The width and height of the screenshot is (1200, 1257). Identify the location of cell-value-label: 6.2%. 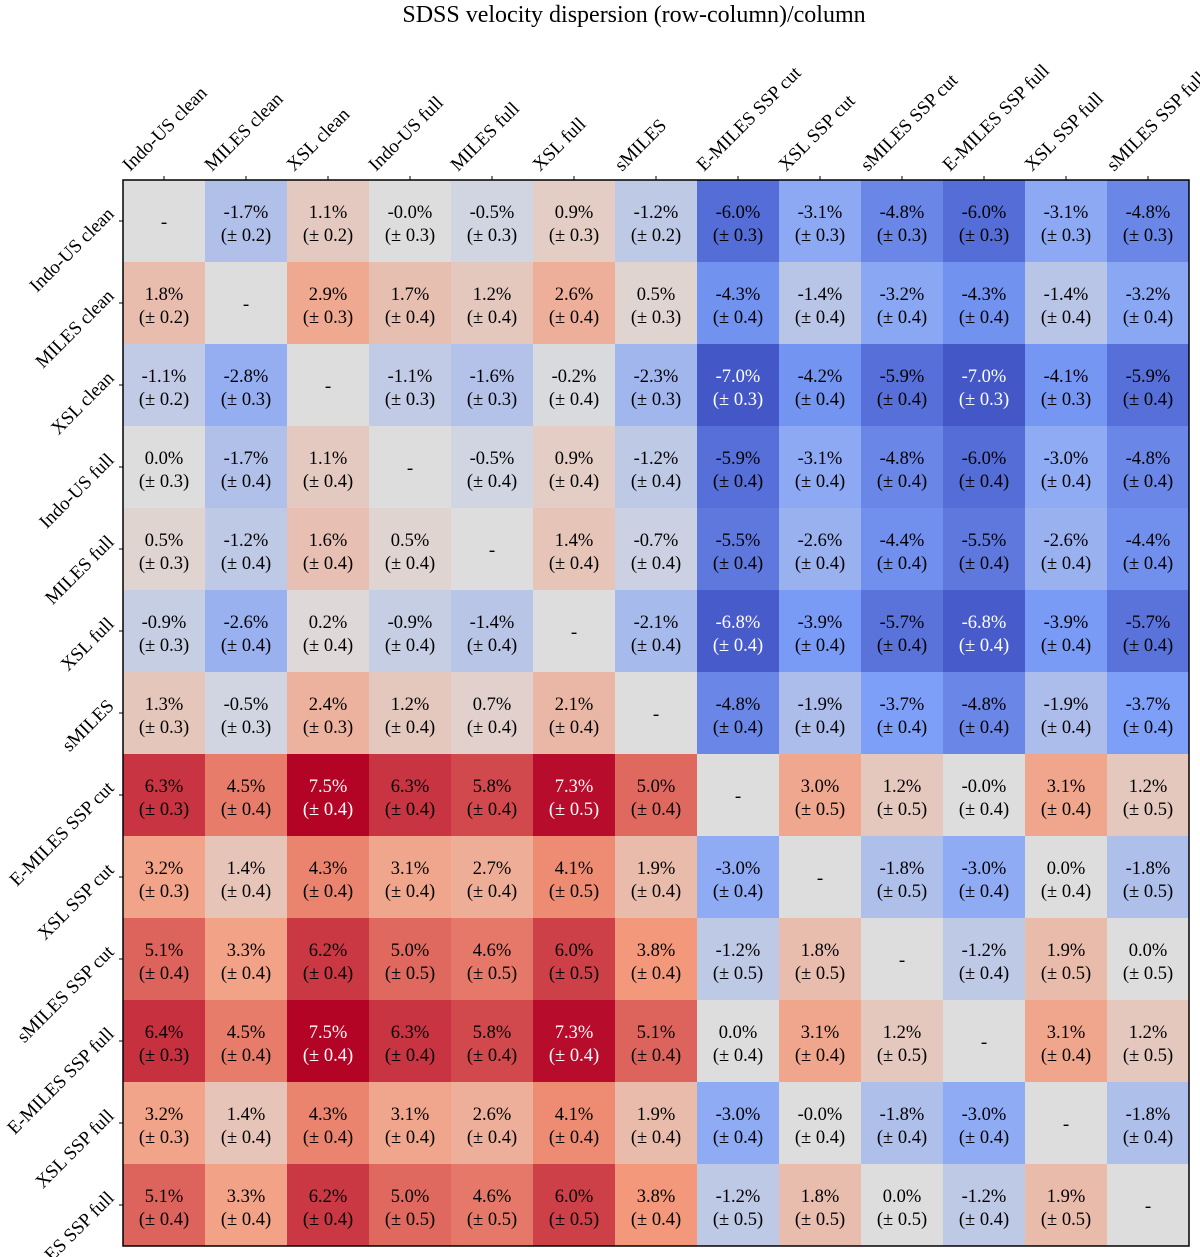
(328, 1197).